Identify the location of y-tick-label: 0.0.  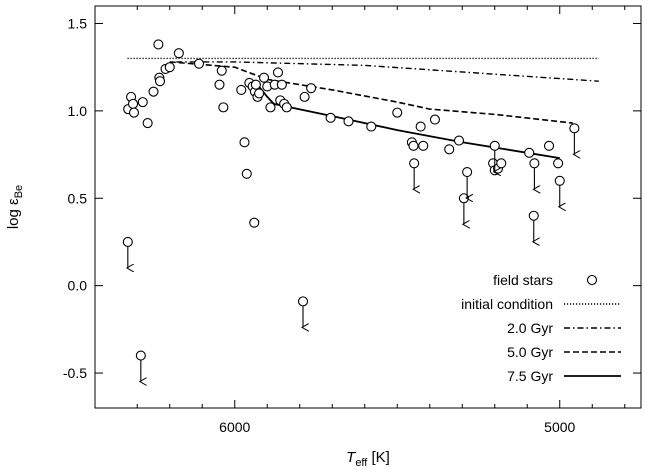
(78, 286).